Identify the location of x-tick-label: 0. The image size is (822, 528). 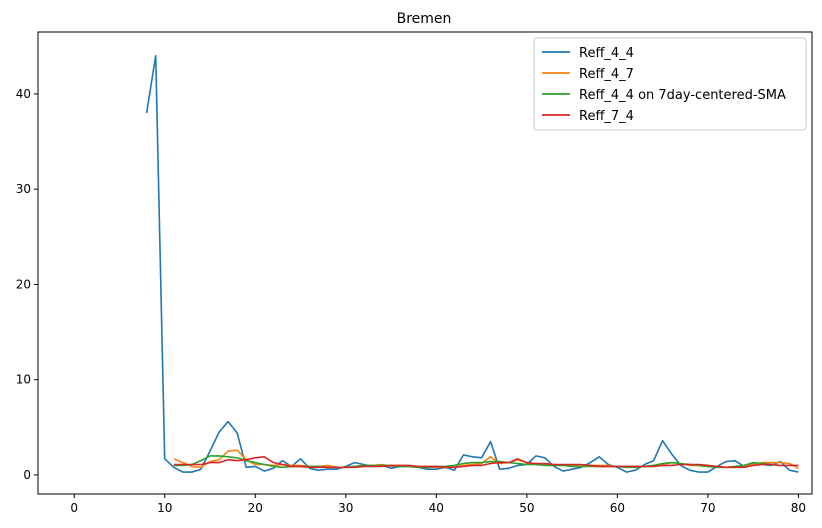
(74, 508).